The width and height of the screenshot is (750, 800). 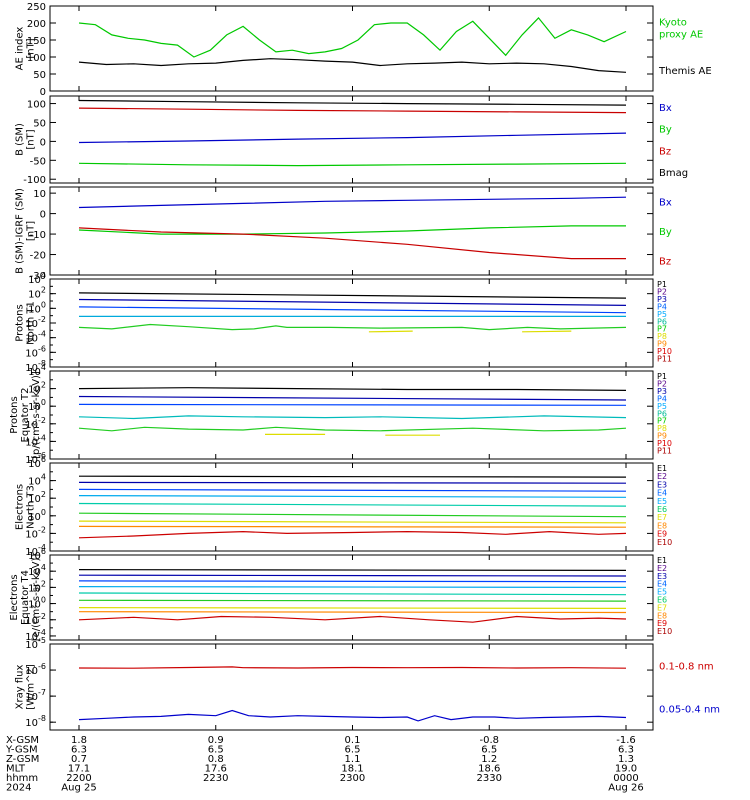 What do you see at coordinates (78, 778) in the screenshot?
I see `time-axis-value: 2200` at bounding box center [78, 778].